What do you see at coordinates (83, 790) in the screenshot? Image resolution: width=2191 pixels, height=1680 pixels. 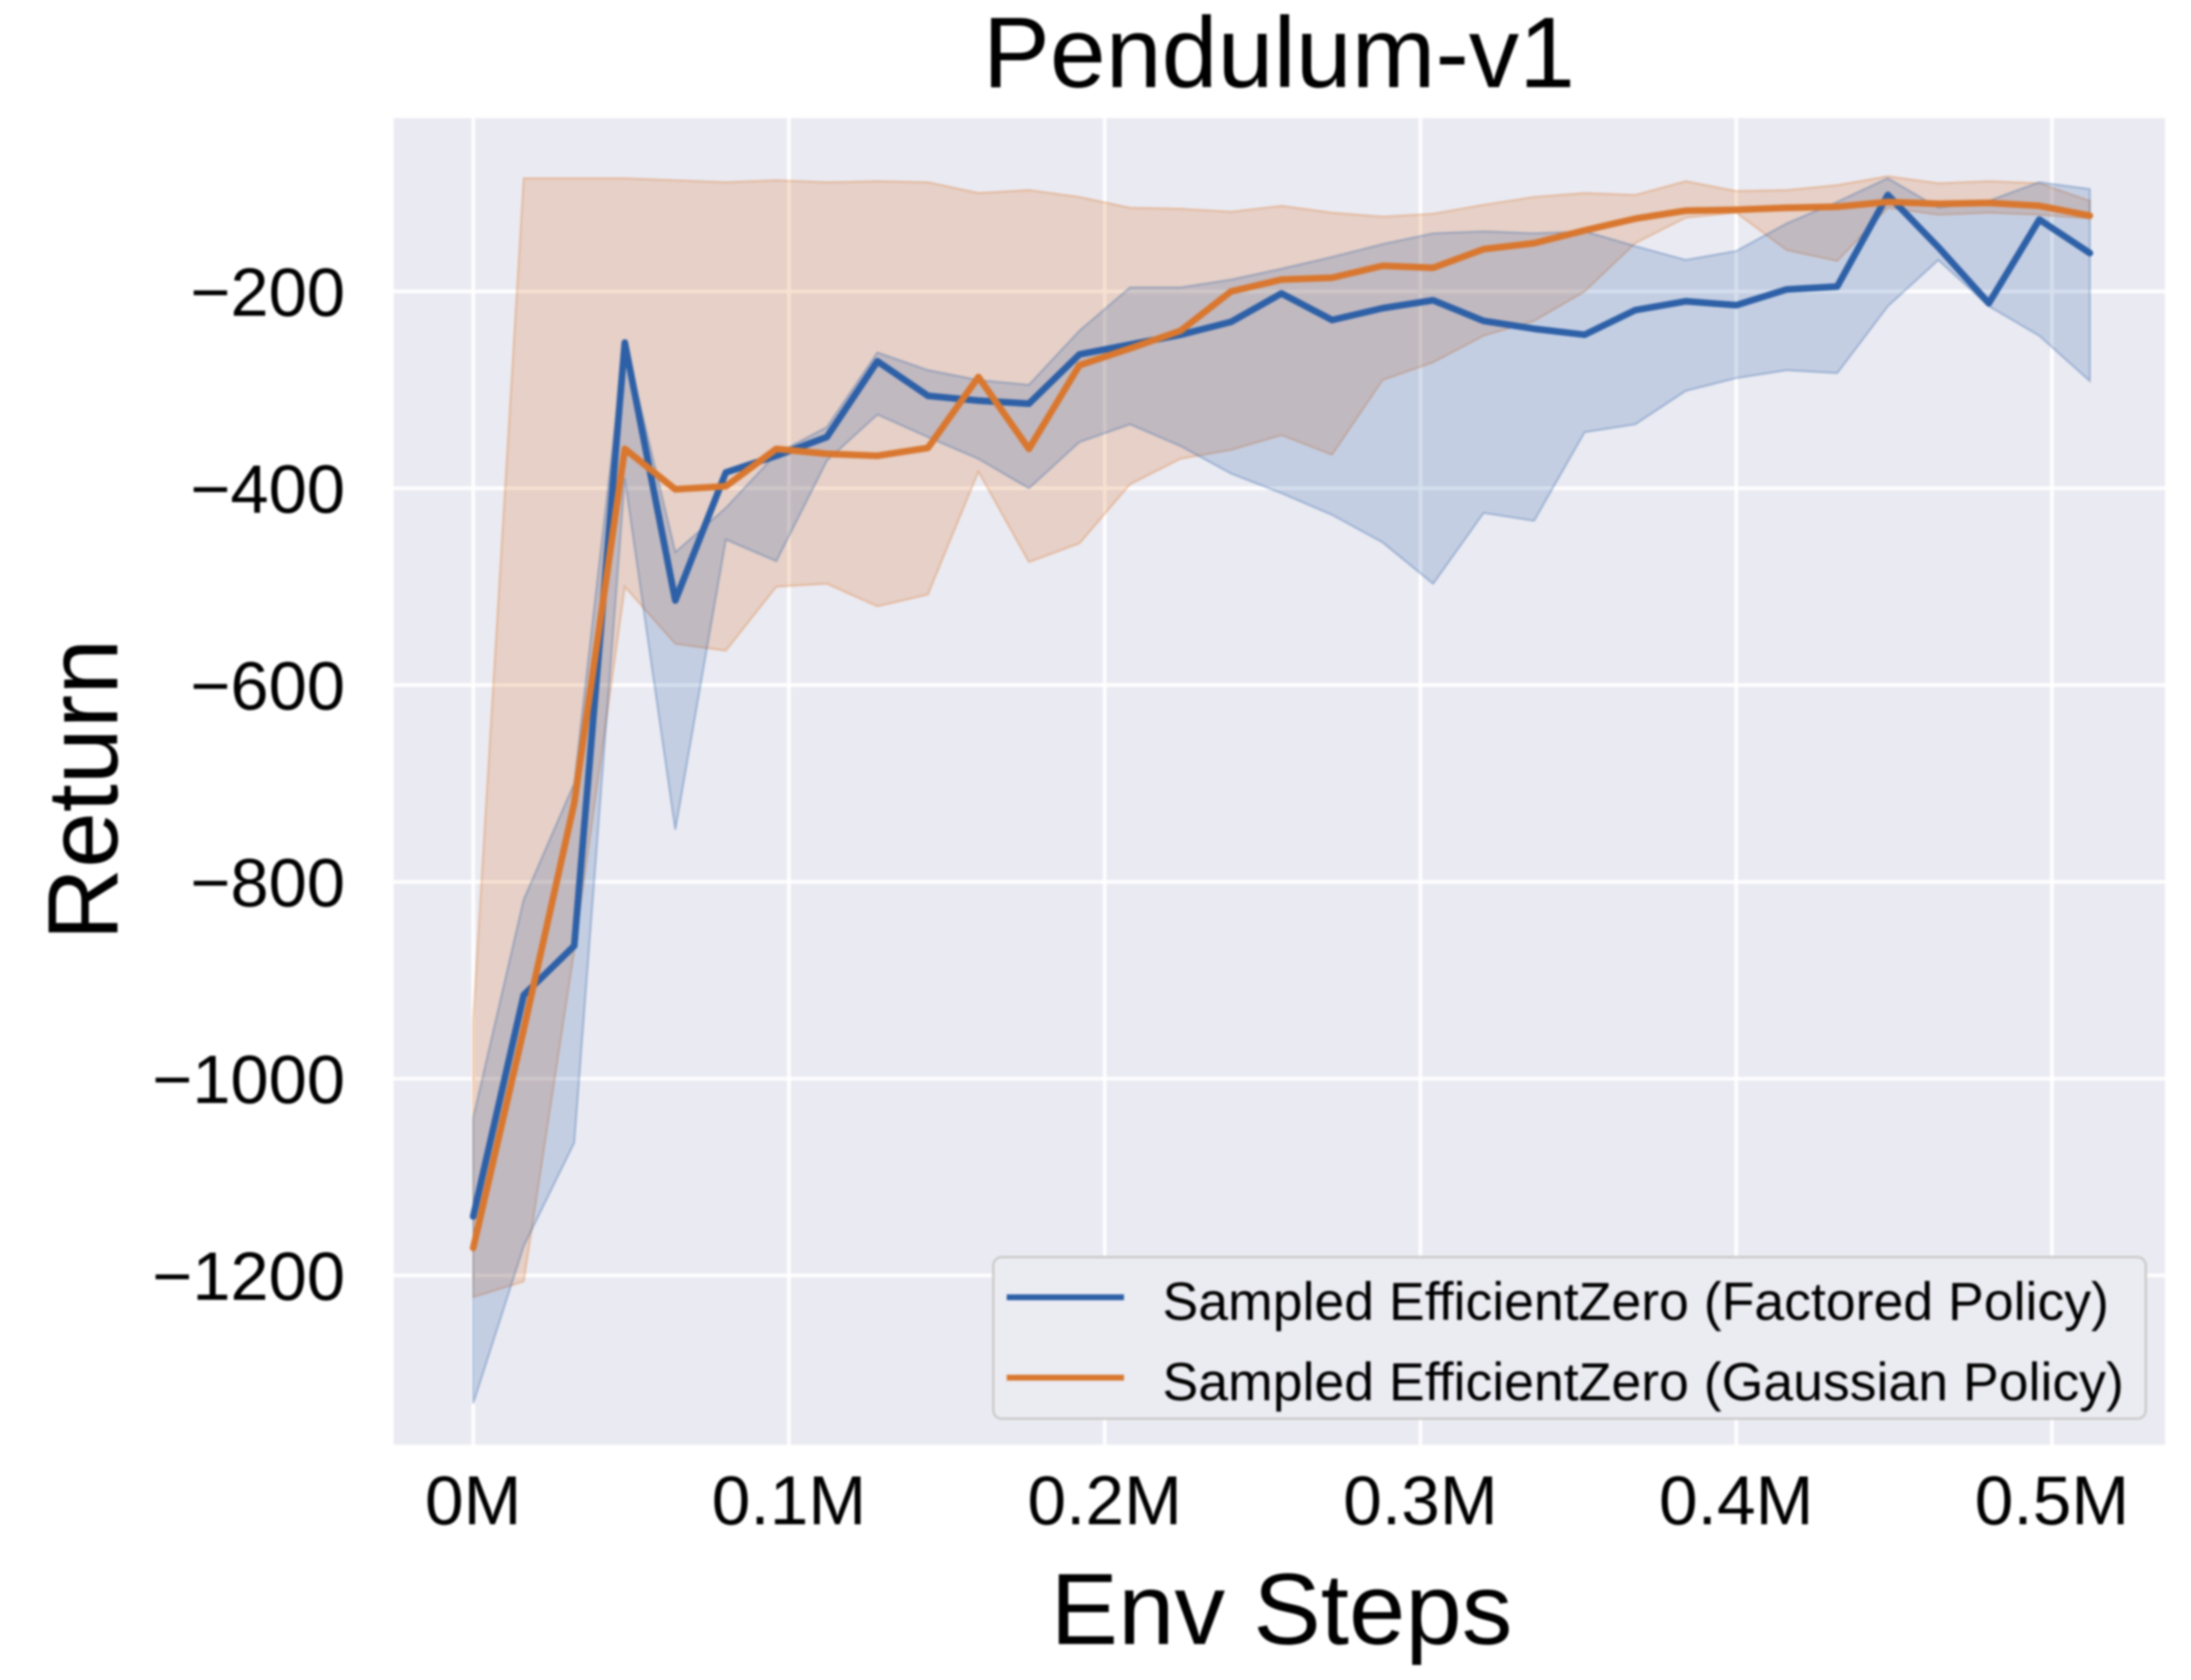 I see `svg-text: Return` at bounding box center [83, 790].